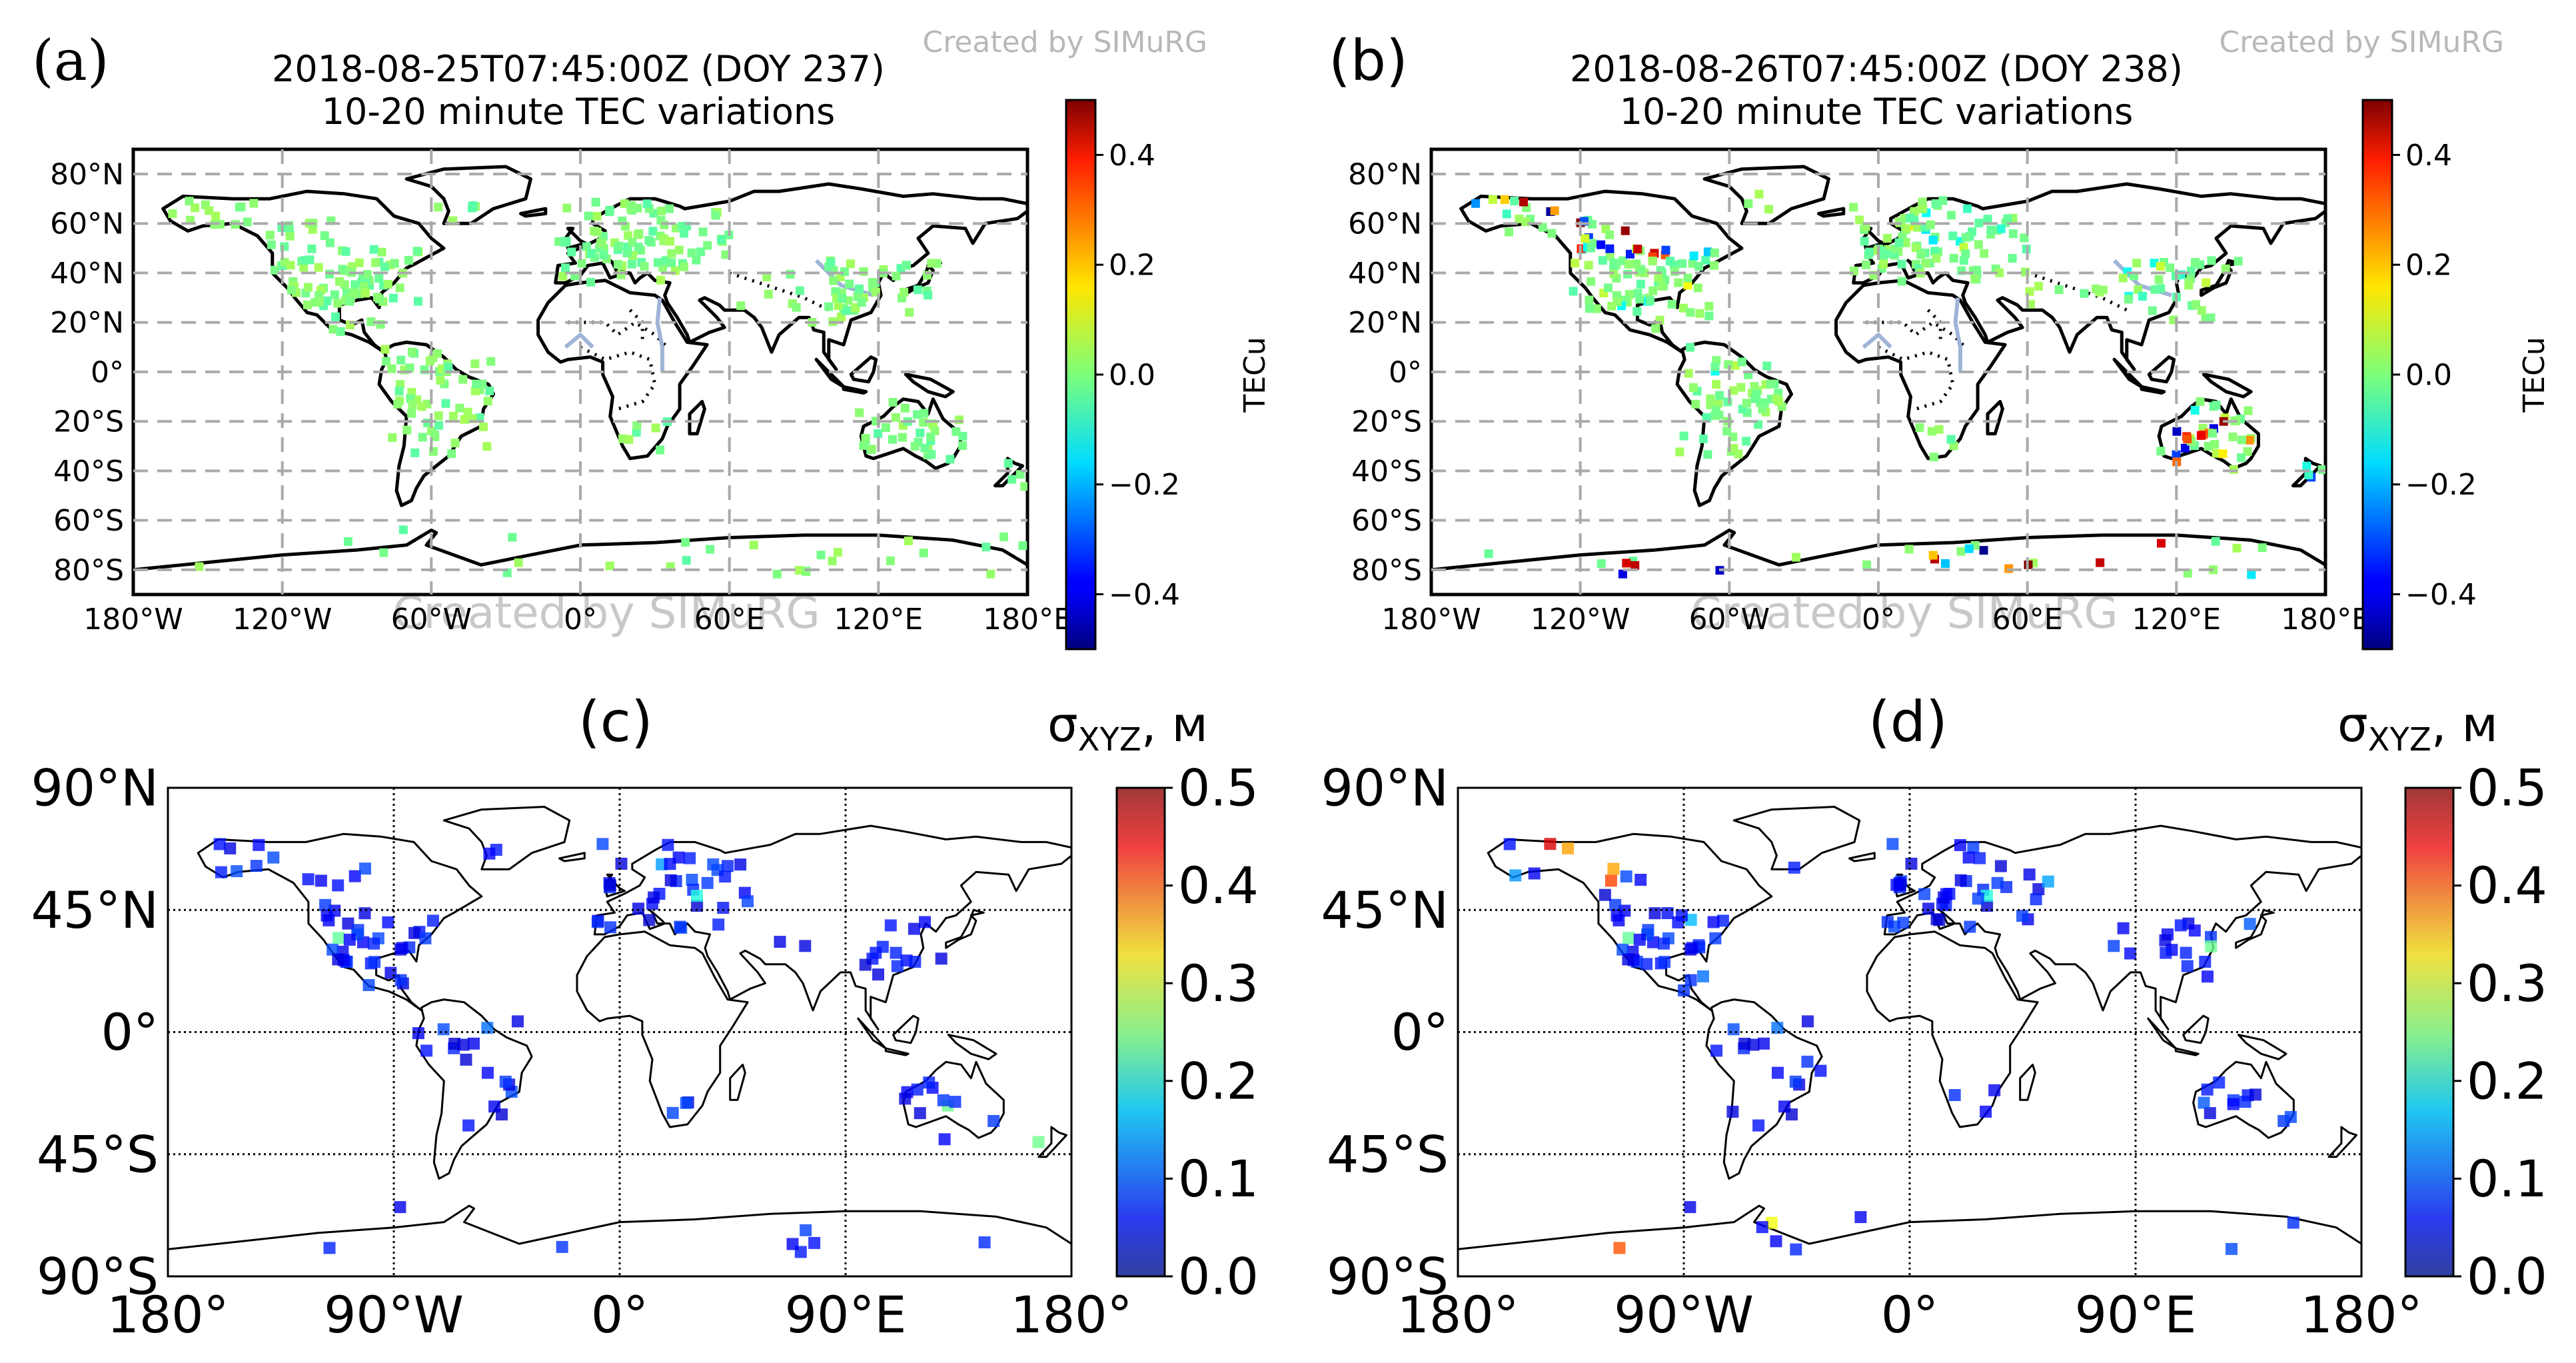 The width and height of the screenshot is (2576, 1363). Describe the element at coordinates (133, 620) in the screenshot. I see `lon-label: 180°W` at that location.